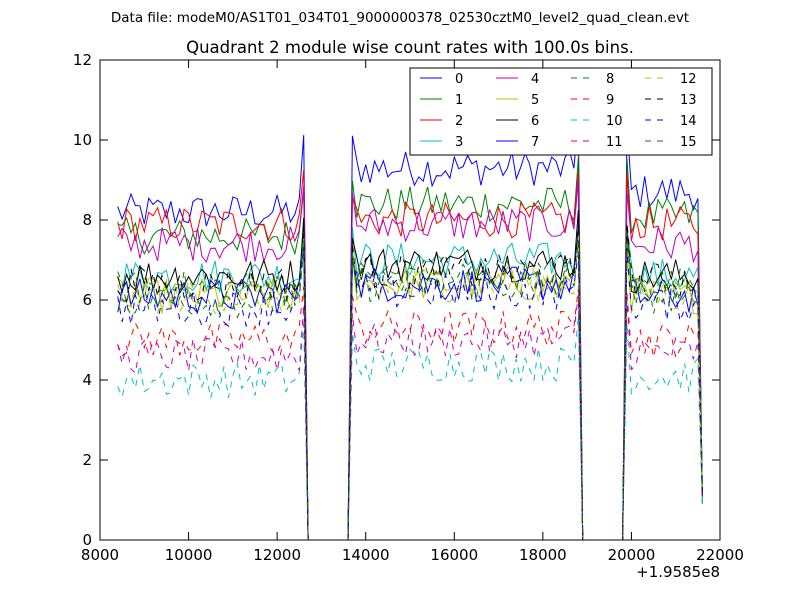 The image size is (800, 600). I want to click on y-tick-label: 0, so click(87, 540).